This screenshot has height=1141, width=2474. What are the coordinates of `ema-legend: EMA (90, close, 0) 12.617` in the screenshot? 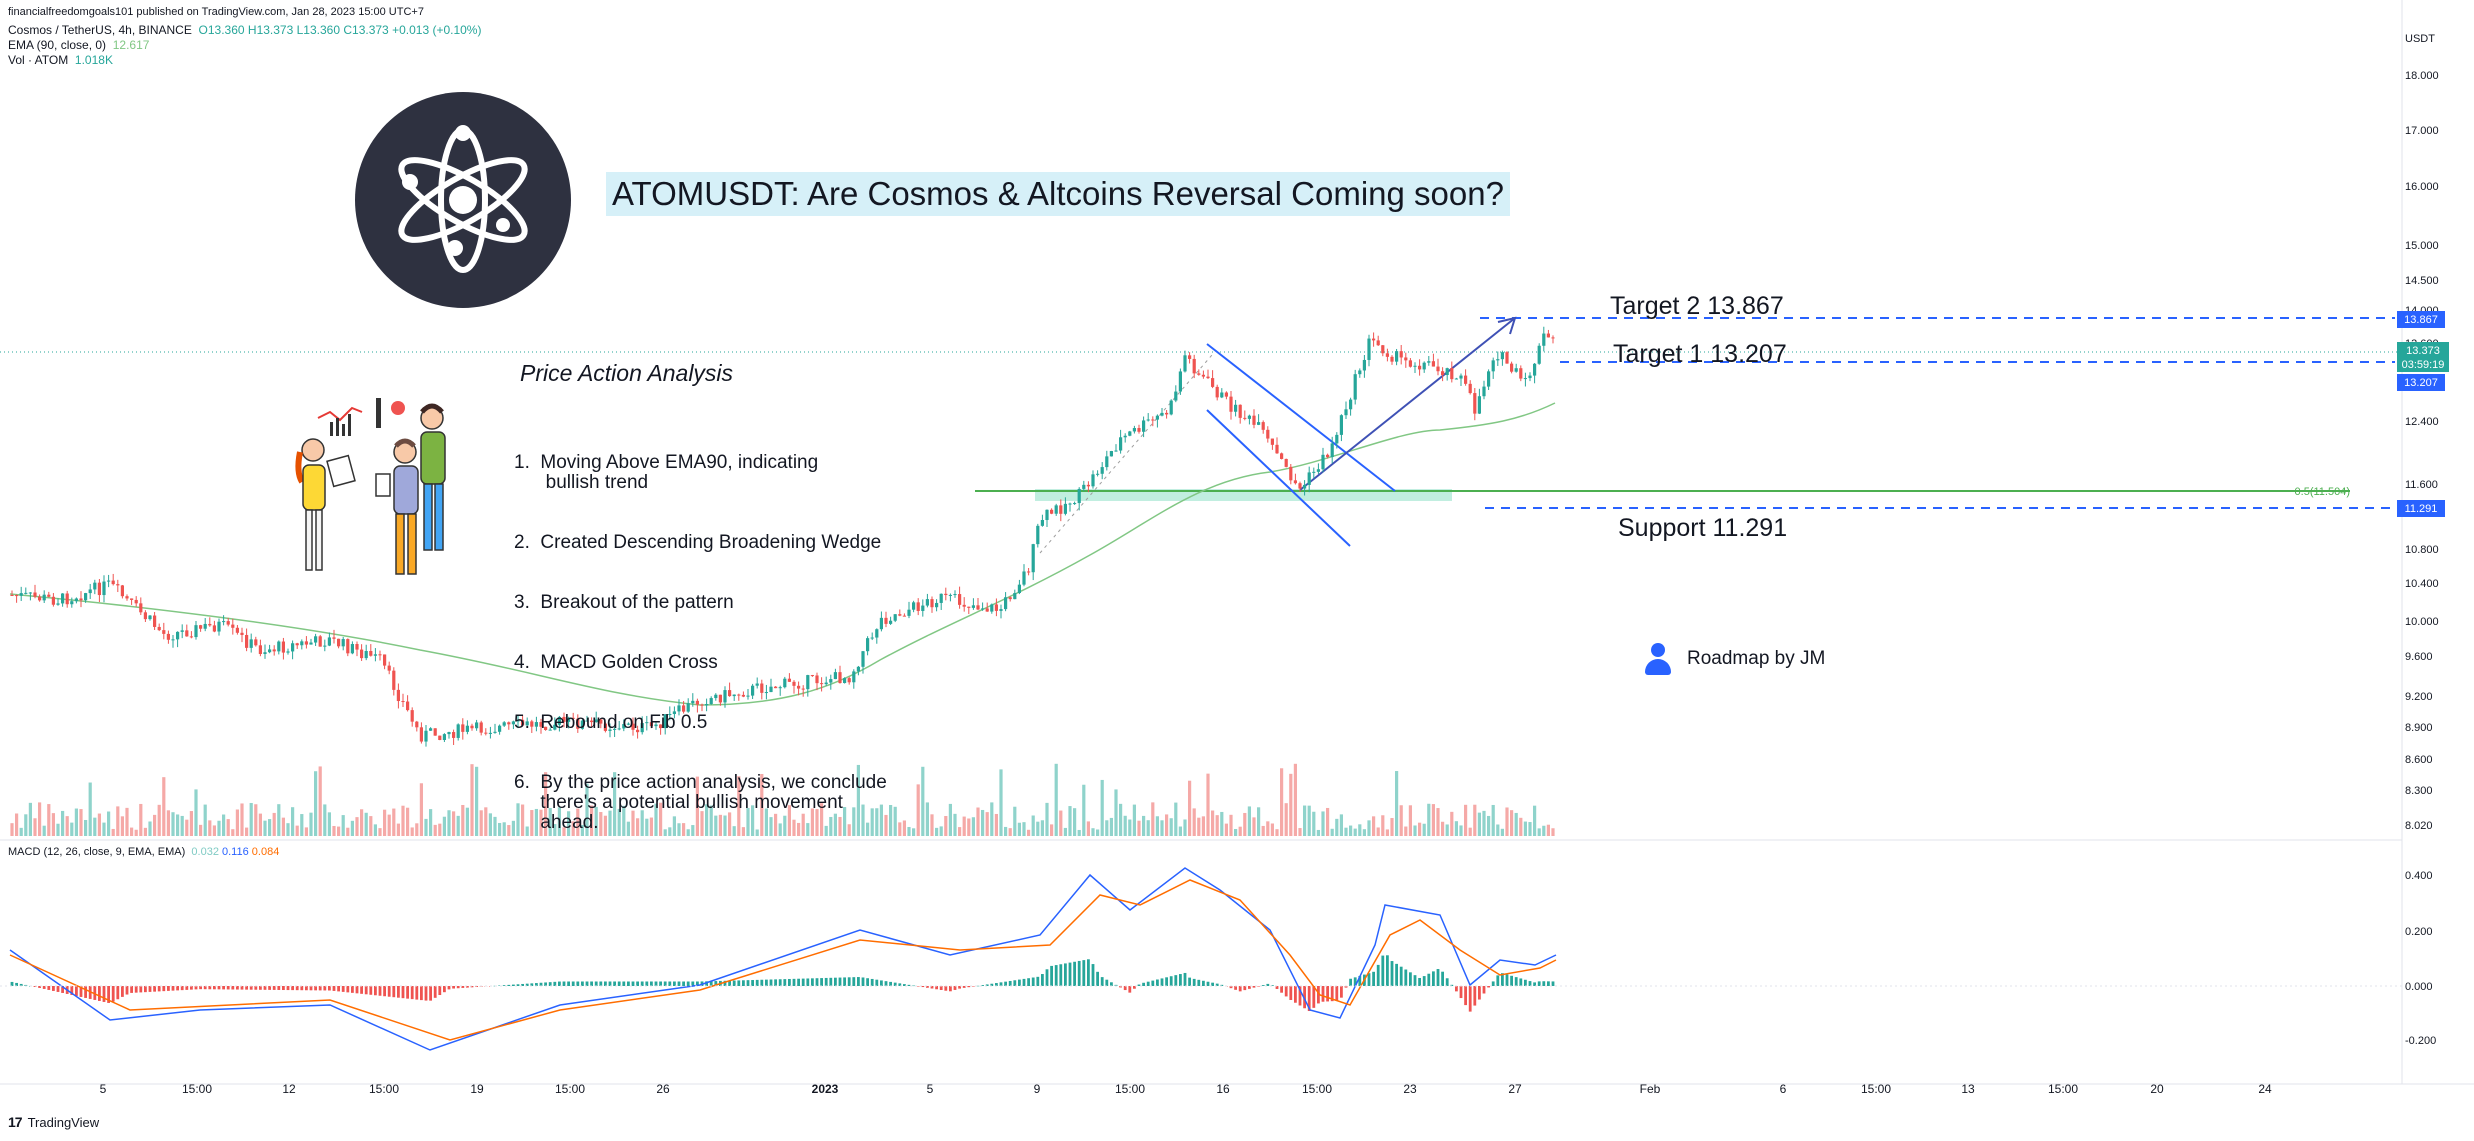 It's located at (78, 45).